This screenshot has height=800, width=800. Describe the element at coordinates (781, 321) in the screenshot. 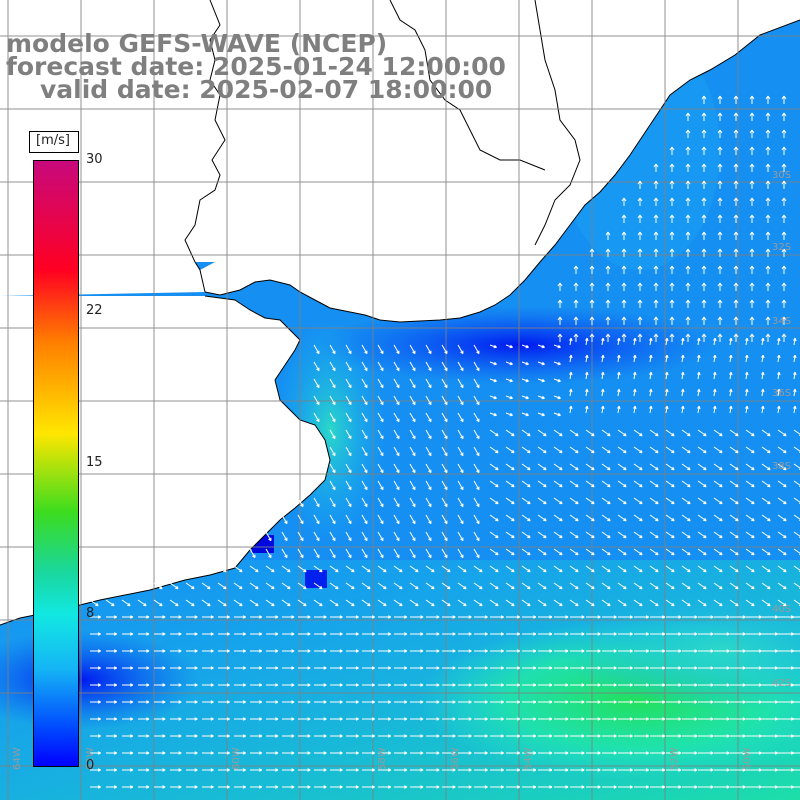

I see `lat-label: 34S` at that location.